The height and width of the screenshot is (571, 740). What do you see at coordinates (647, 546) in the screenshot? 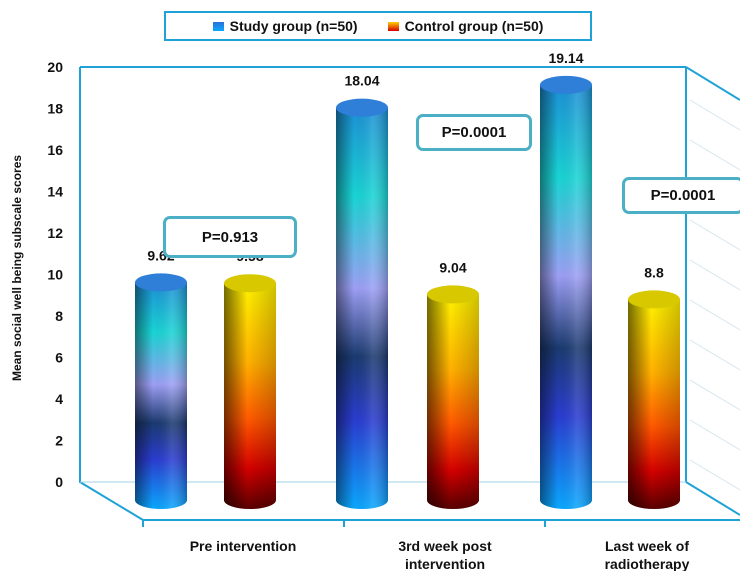
I see `x-tick-label: Last week of` at bounding box center [647, 546].